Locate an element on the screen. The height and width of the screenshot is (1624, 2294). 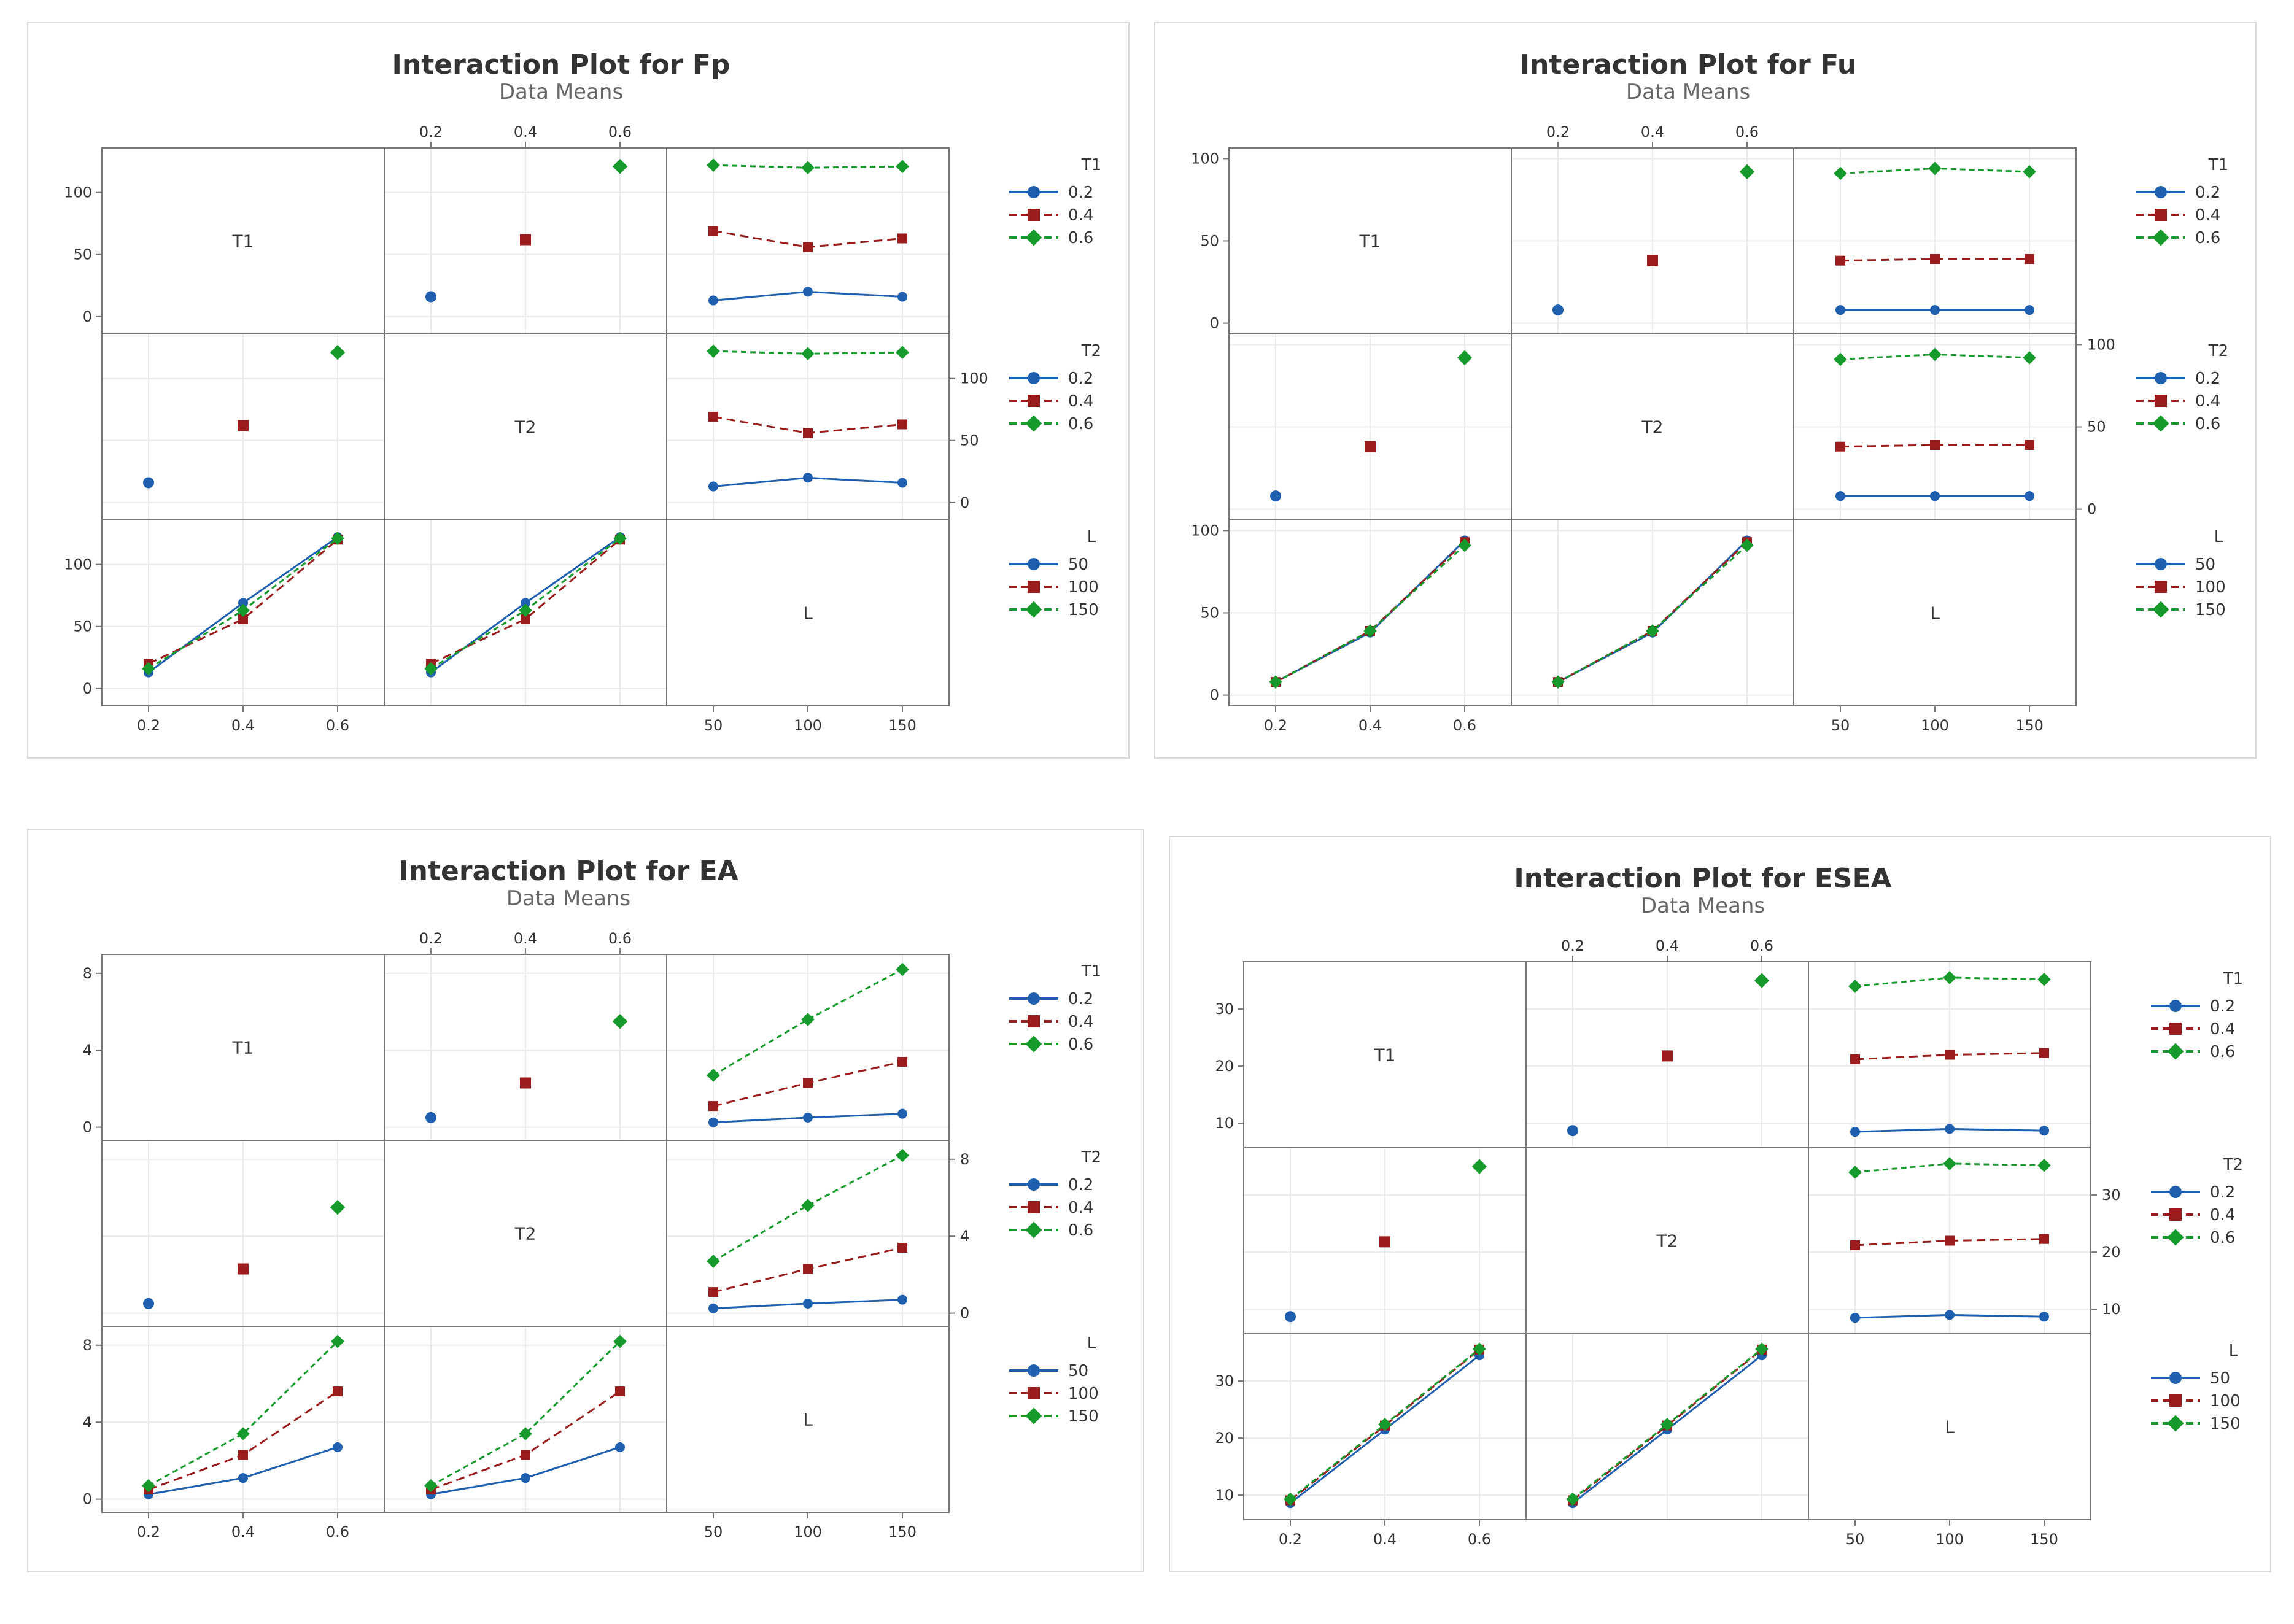
series-line is located at coordinates (243, 1413).